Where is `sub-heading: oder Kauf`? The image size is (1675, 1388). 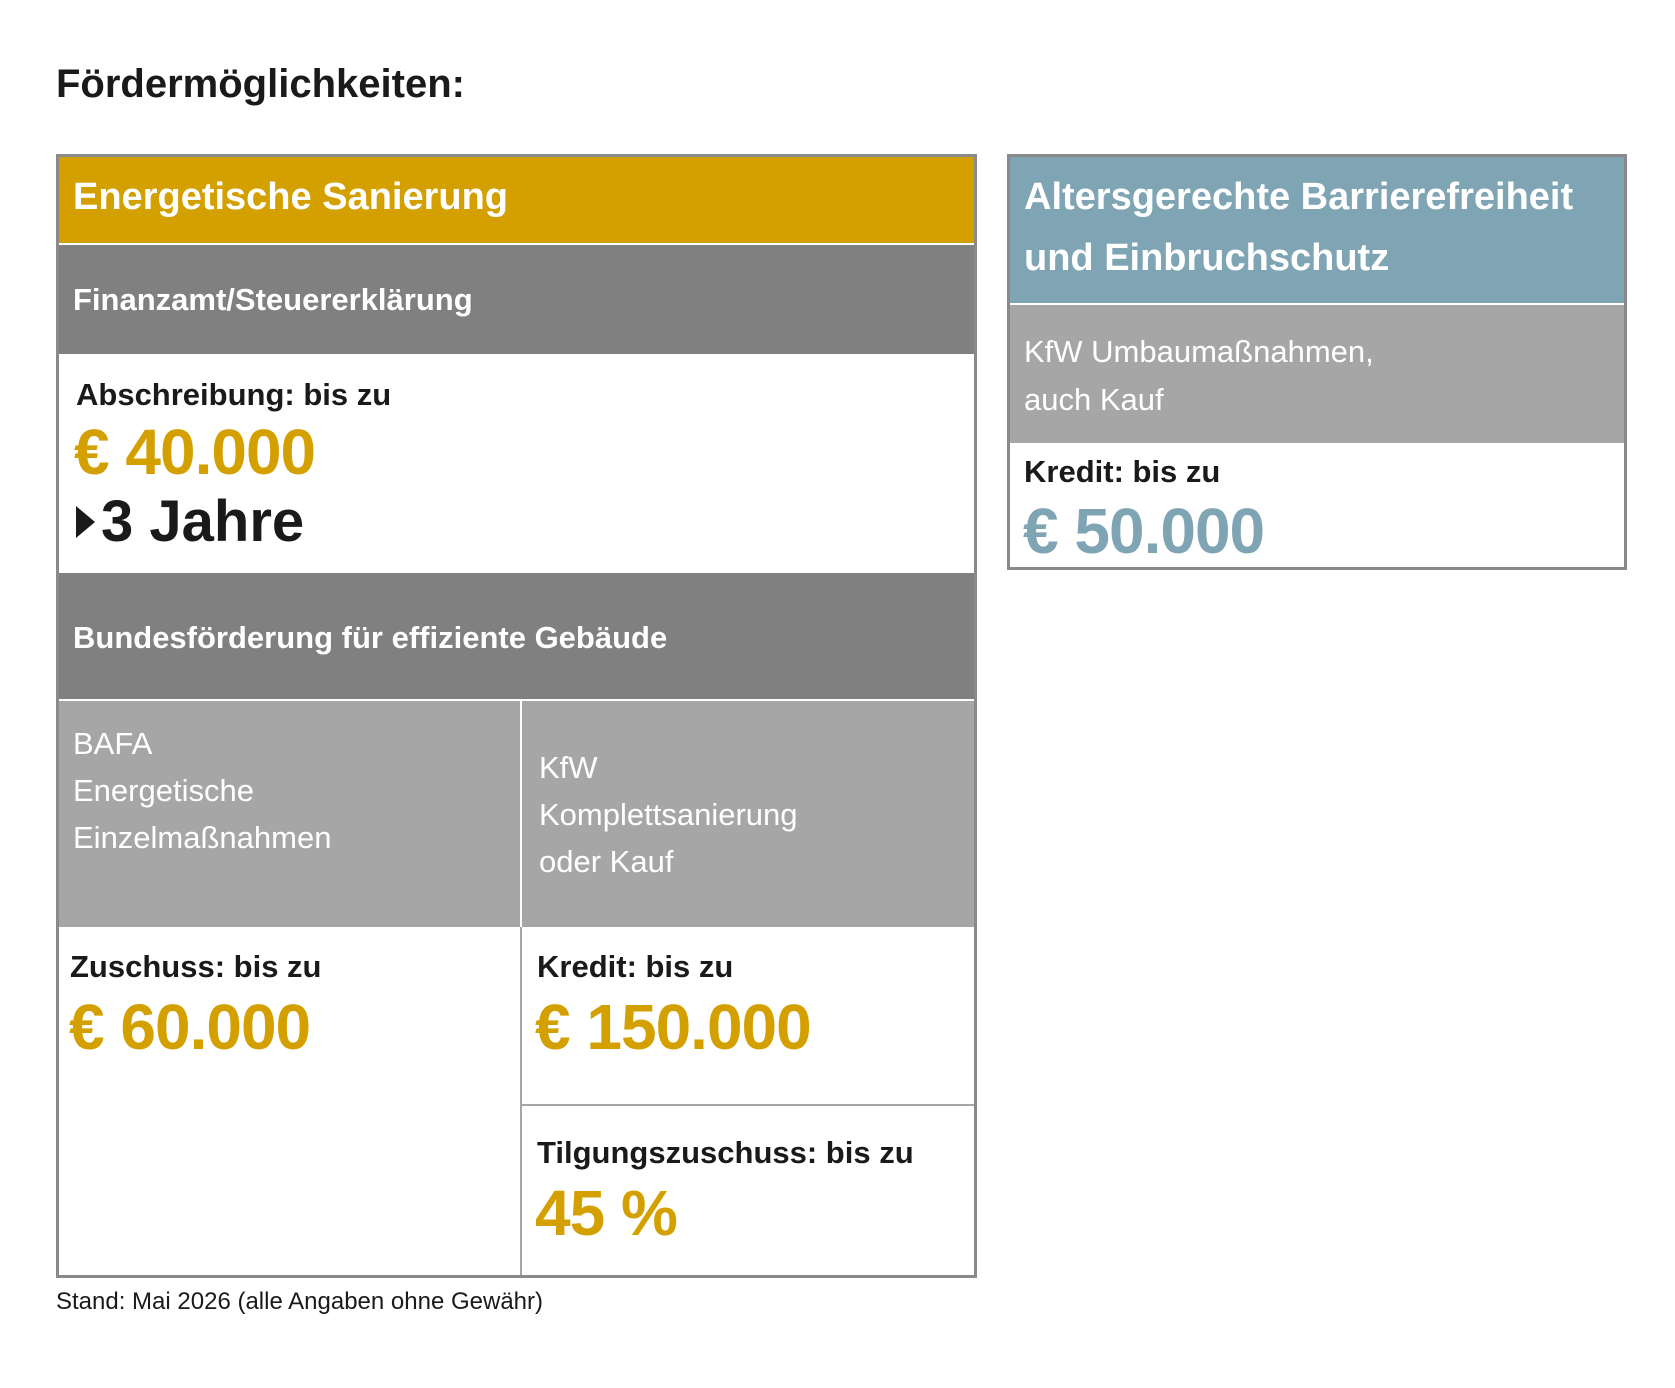 sub-heading: oder Kauf is located at coordinates (606, 861).